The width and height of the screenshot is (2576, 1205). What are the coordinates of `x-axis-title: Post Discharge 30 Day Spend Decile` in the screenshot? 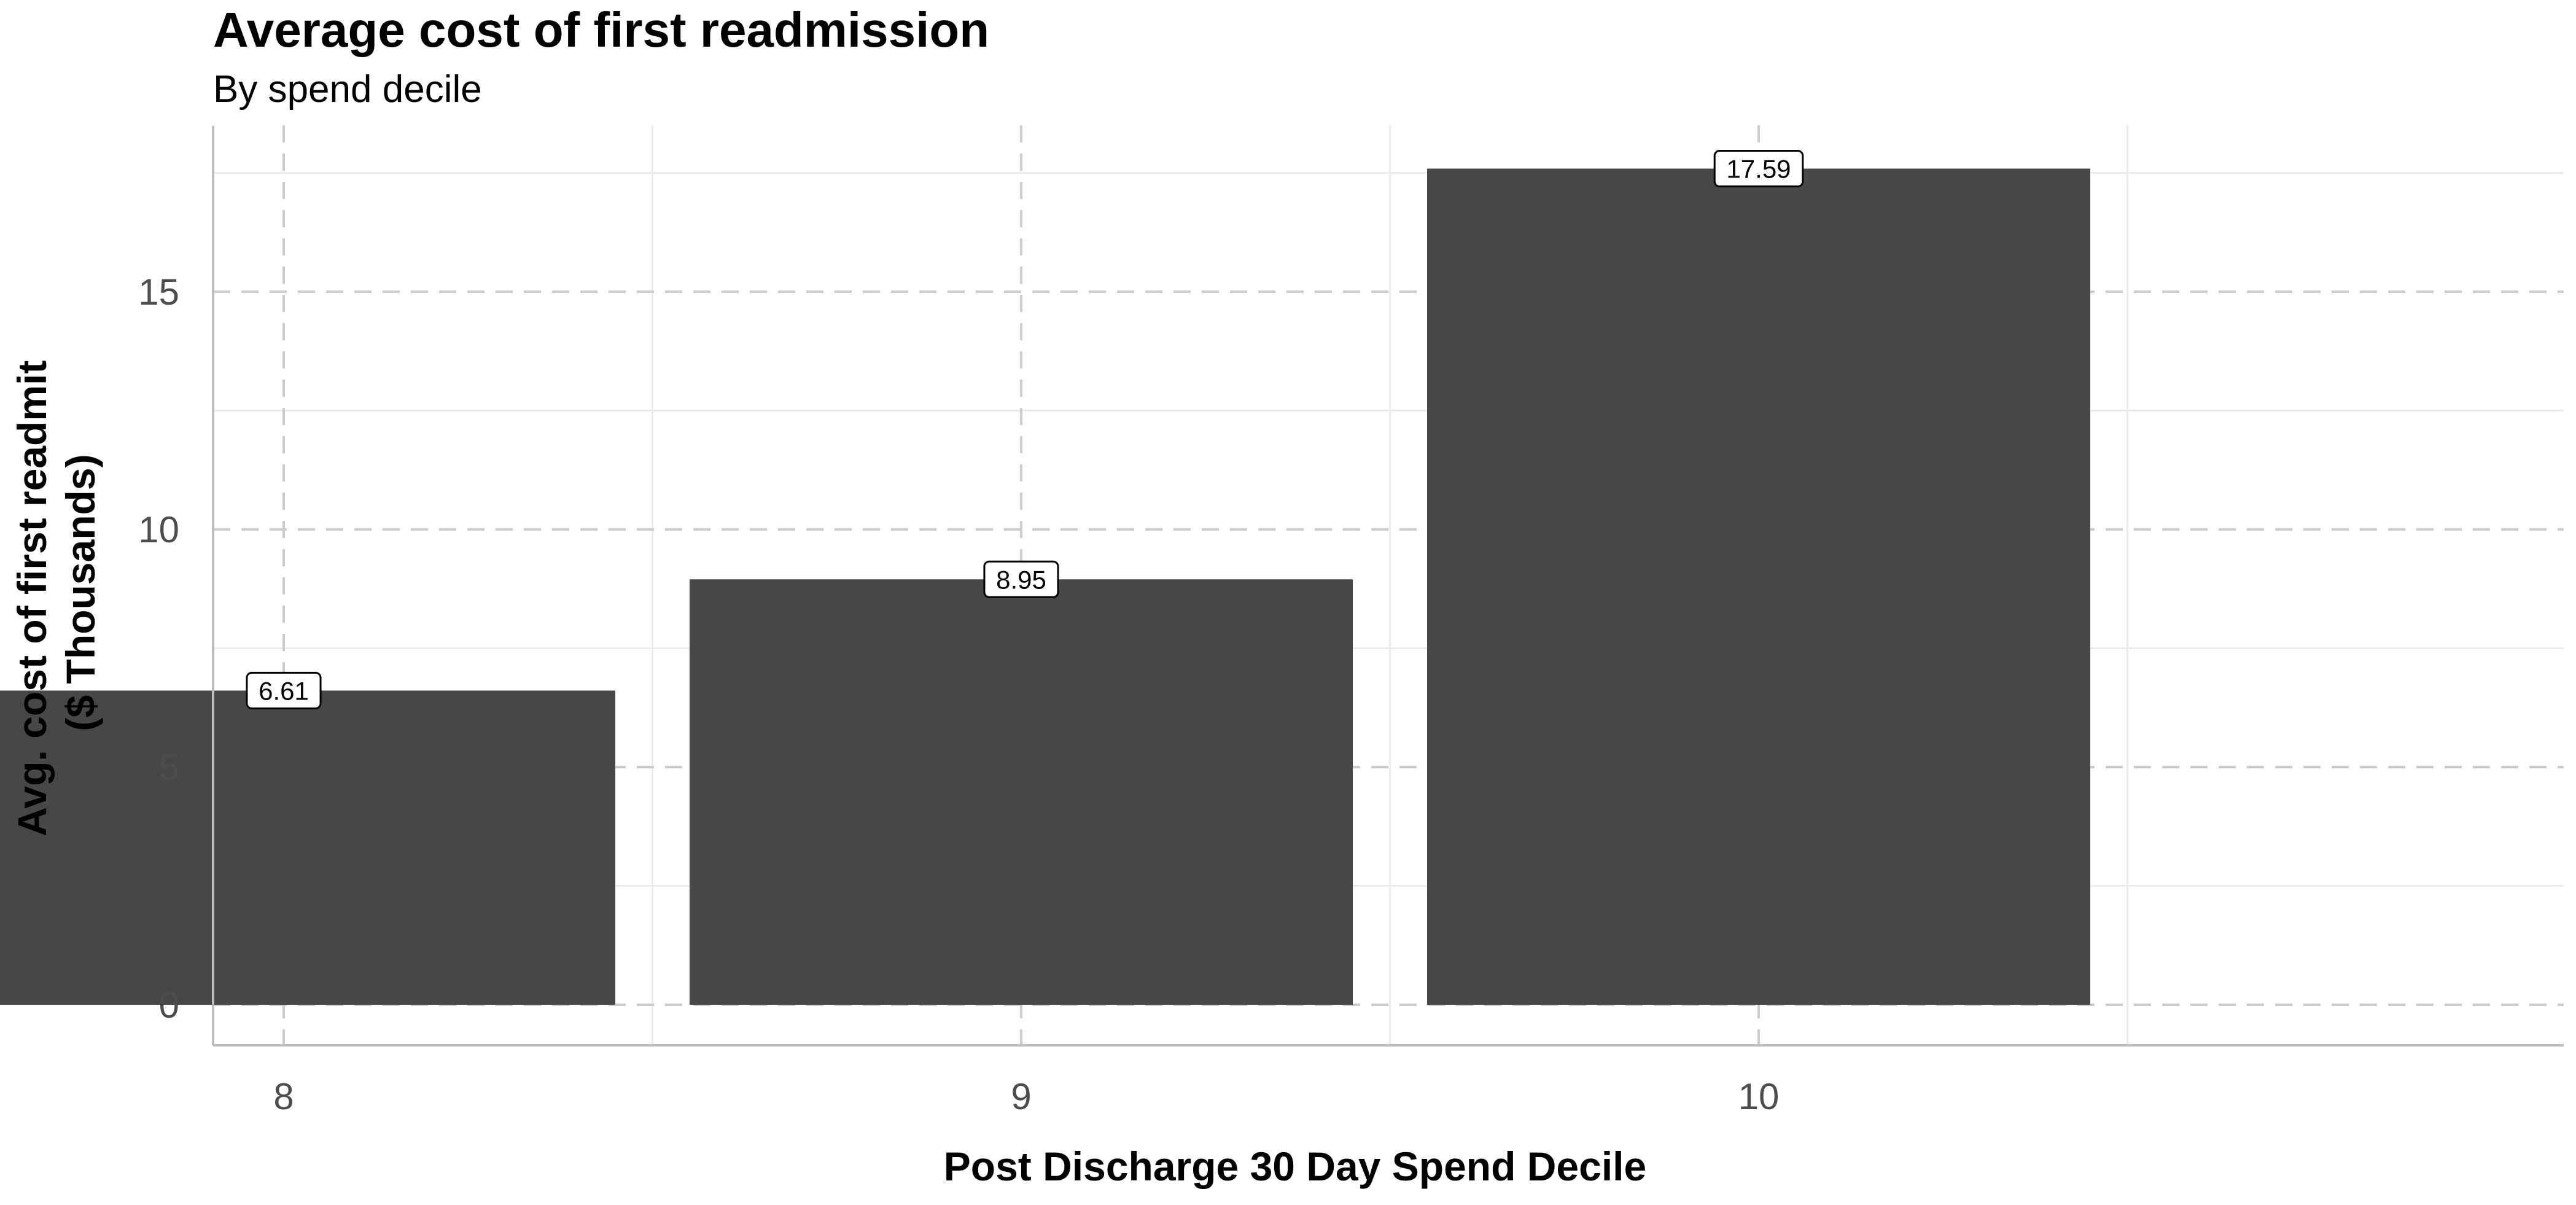 It's located at (1295, 1166).